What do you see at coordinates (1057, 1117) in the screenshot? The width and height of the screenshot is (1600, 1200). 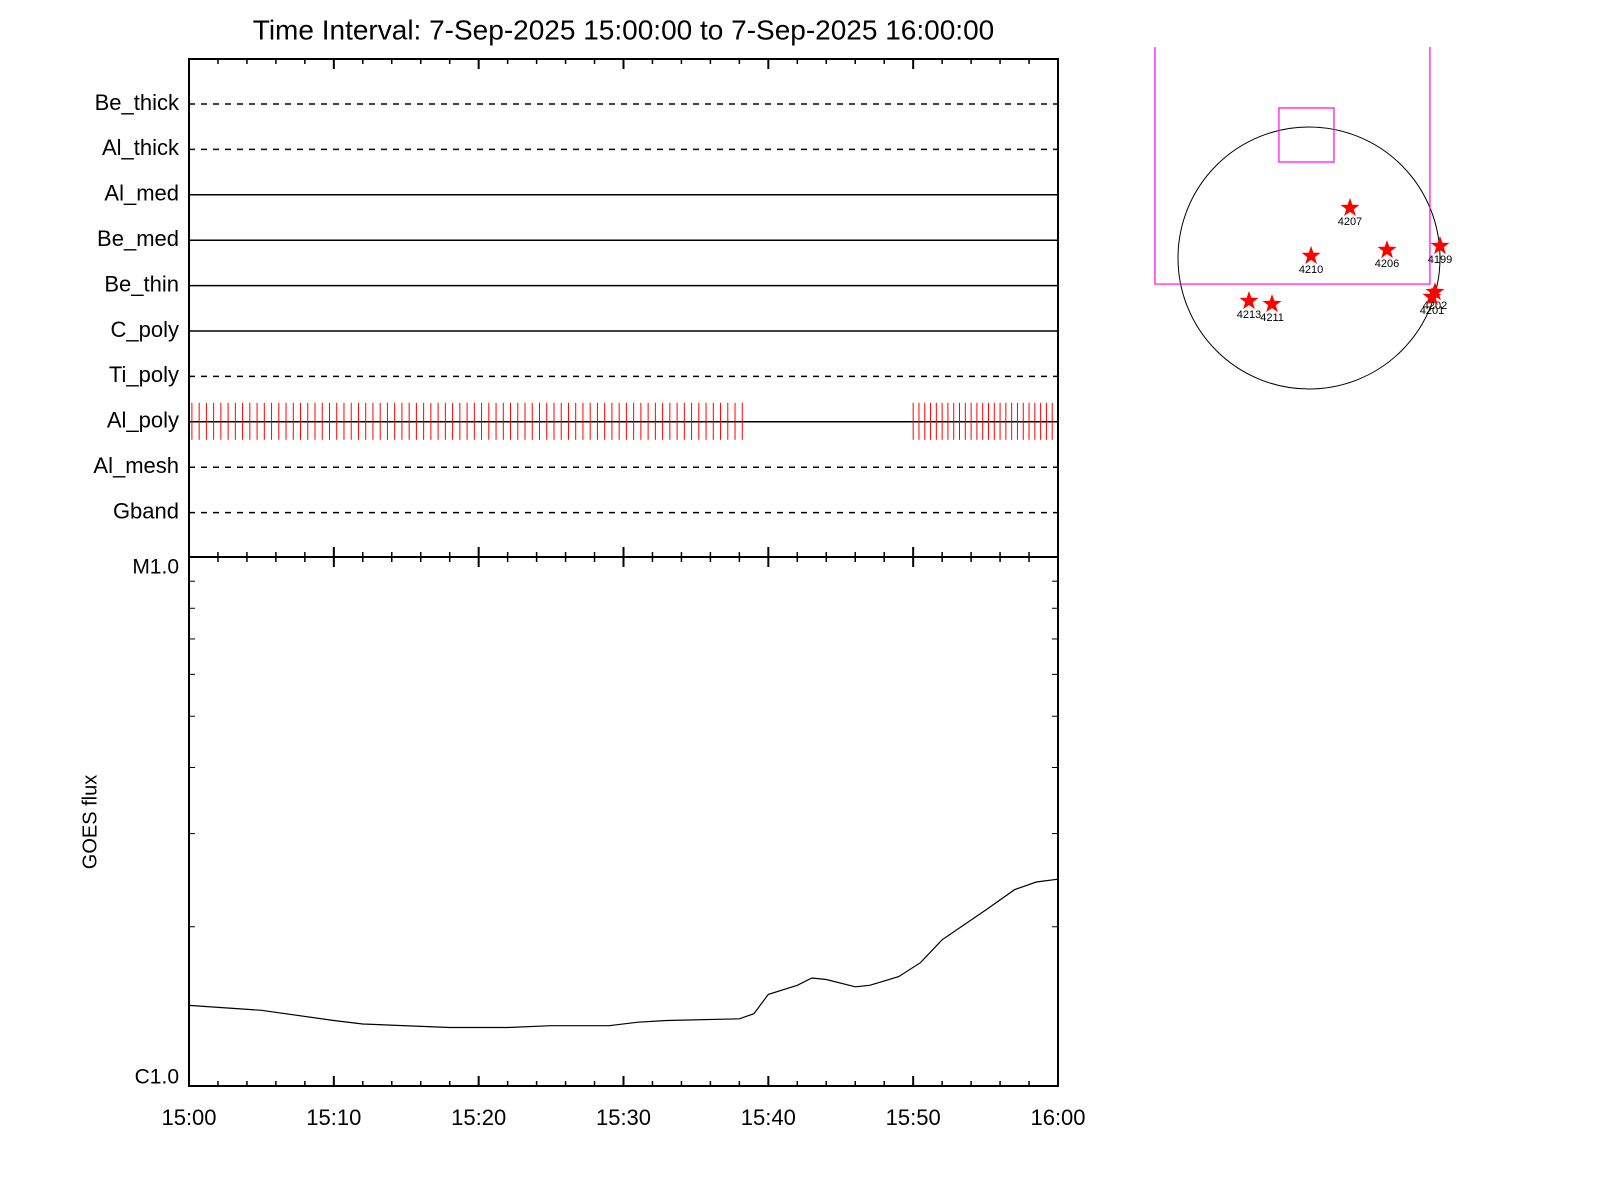 I see `x-tick-label: 16:00` at bounding box center [1057, 1117].